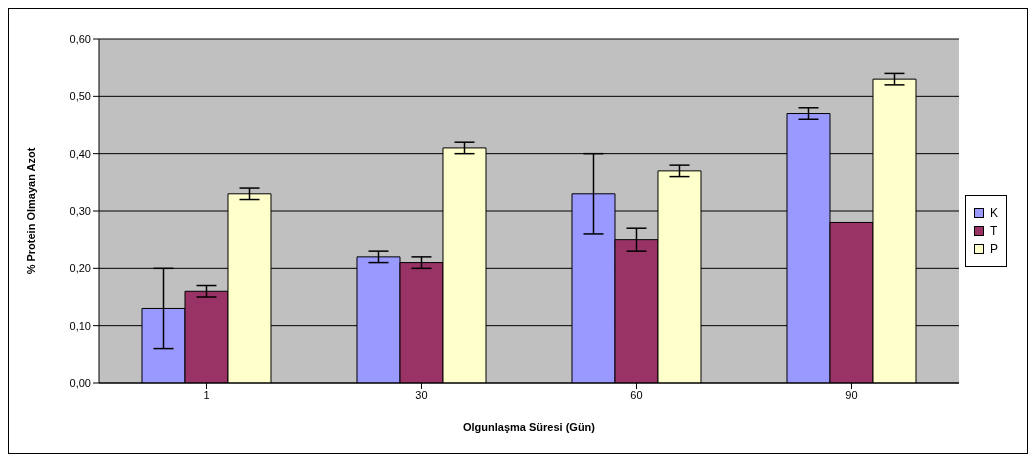 The width and height of the screenshot is (1036, 462). Describe the element at coordinates (30, 211) in the screenshot. I see `y-axis-title: % Protein Olmayan Azot` at that location.